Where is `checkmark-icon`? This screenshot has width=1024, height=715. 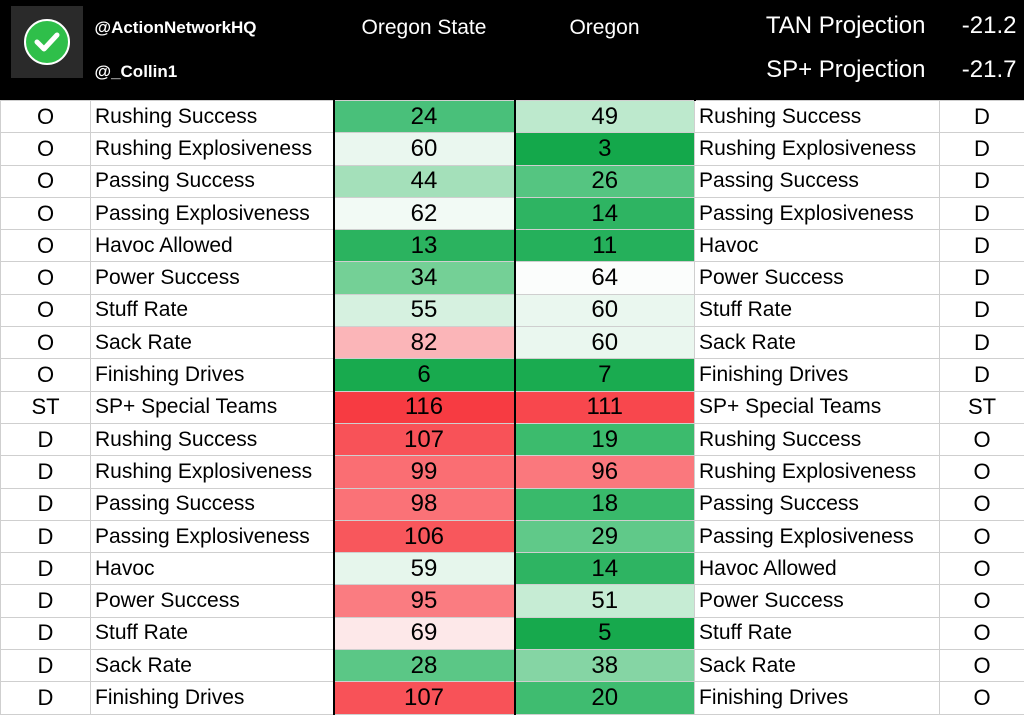
checkmark-icon is located at coordinates (47, 42).